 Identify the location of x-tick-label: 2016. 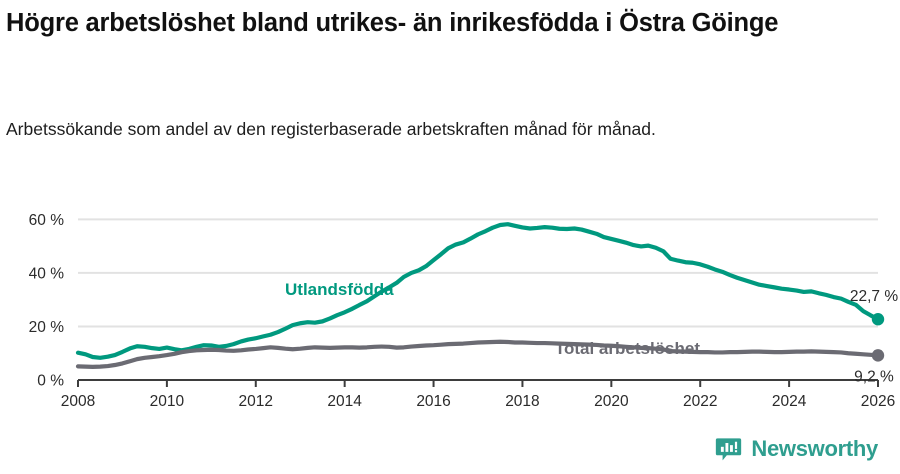
(433, 401).